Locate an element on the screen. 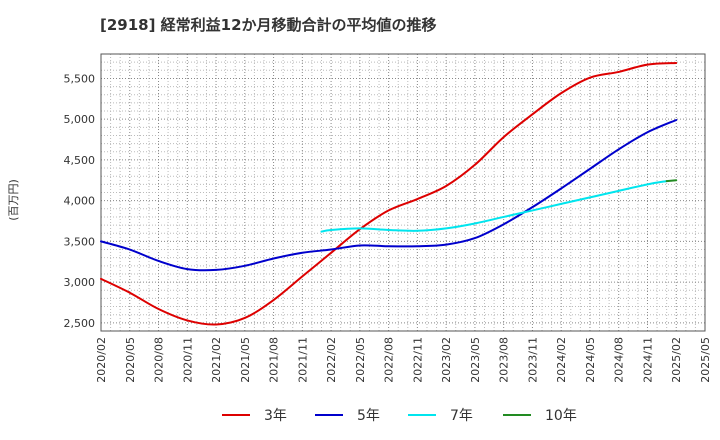 This screenshot has height=440, width=720. x-tick-label: 2025/02 is located at coordinates (676, 360).